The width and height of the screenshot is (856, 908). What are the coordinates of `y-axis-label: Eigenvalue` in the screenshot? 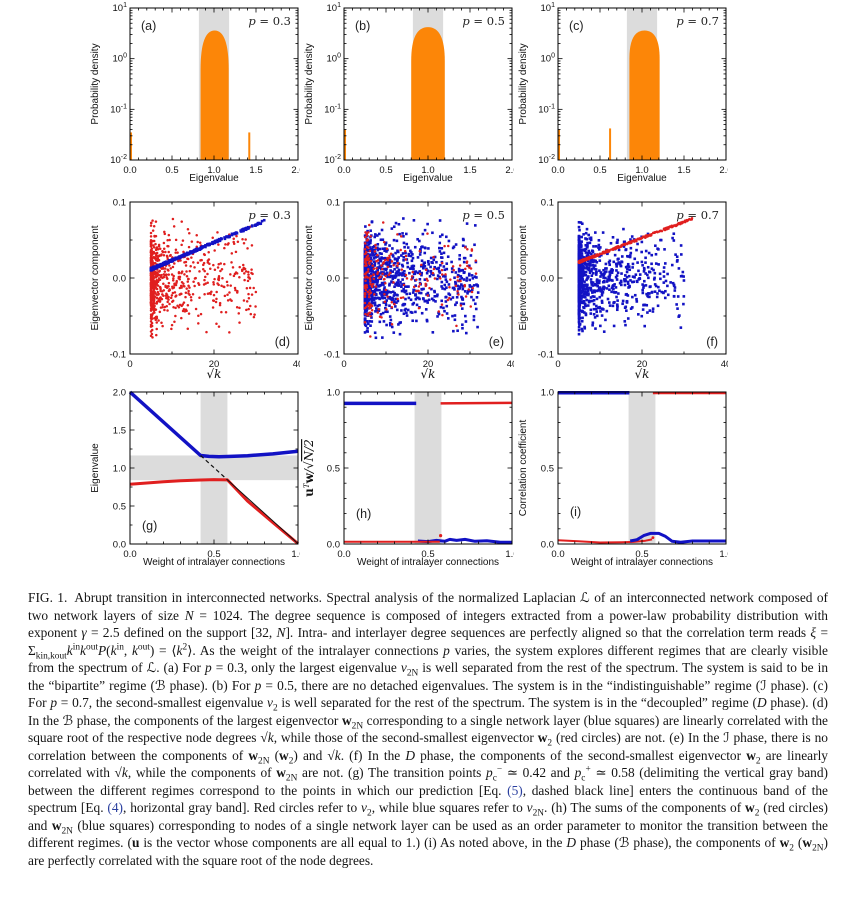 It's located at (95, 468).